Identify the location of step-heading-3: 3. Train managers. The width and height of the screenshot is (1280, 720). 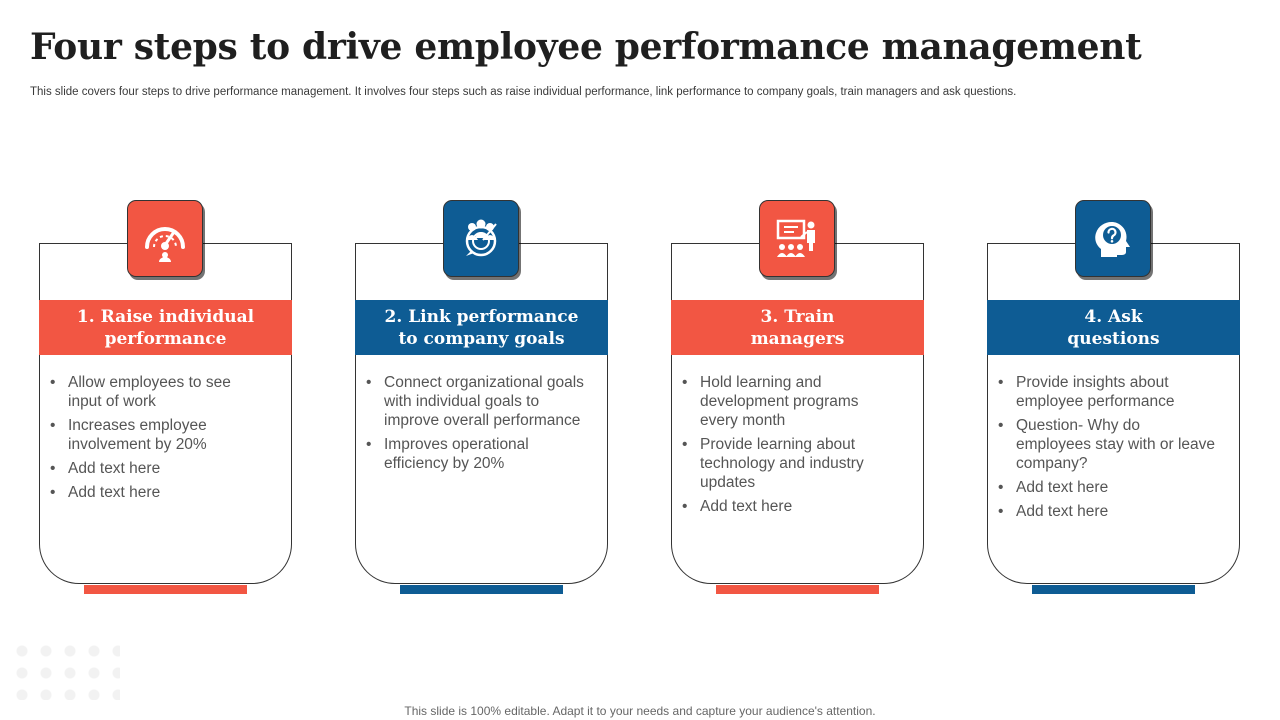
(797, 327).